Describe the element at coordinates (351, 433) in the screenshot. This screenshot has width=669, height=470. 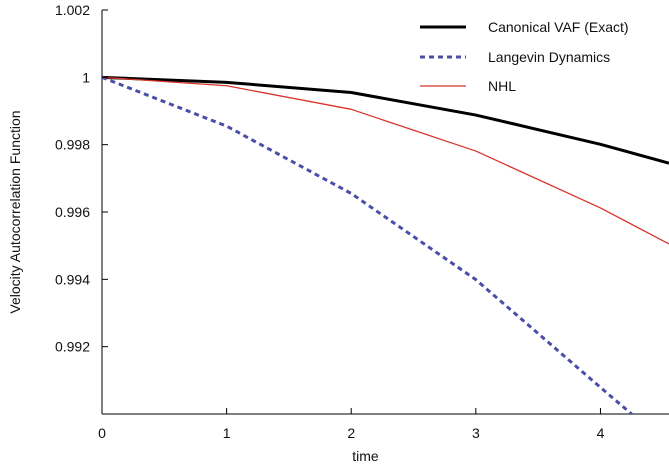
I see `x-tick-label: 2` at that location.